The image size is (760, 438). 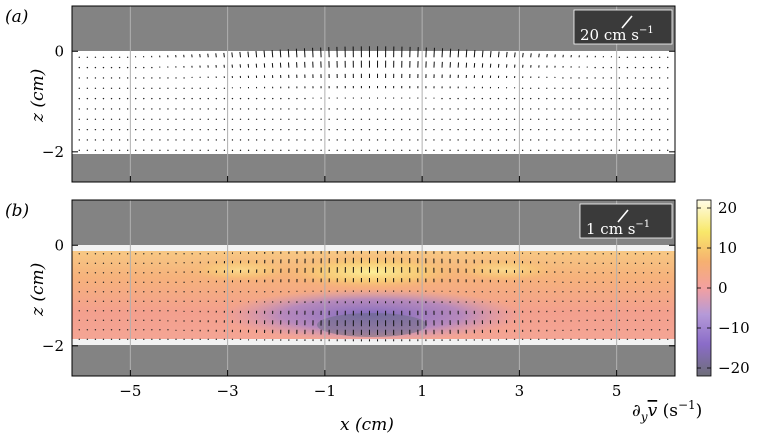 What do you see at coordinates (505, 270) in the screenshot?
I see `heatmap-positive-right` at bounding box center [505, 270].